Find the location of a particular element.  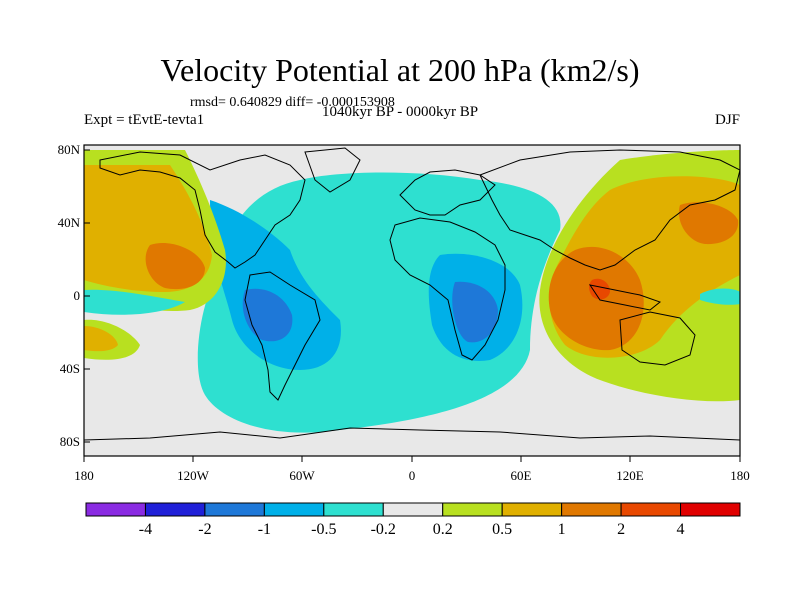

lon-label-120w: 120W is located at coordinates (193, 475).